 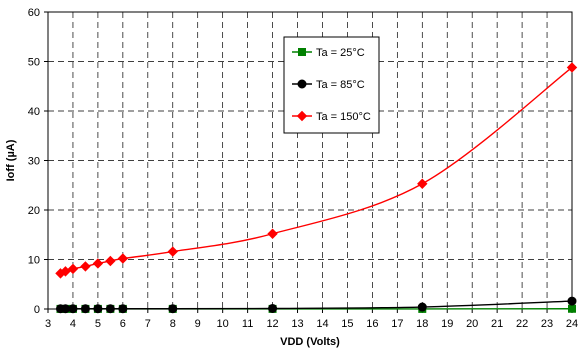 I want to click on y-tick-label: 20, so click(x=34, y=211).